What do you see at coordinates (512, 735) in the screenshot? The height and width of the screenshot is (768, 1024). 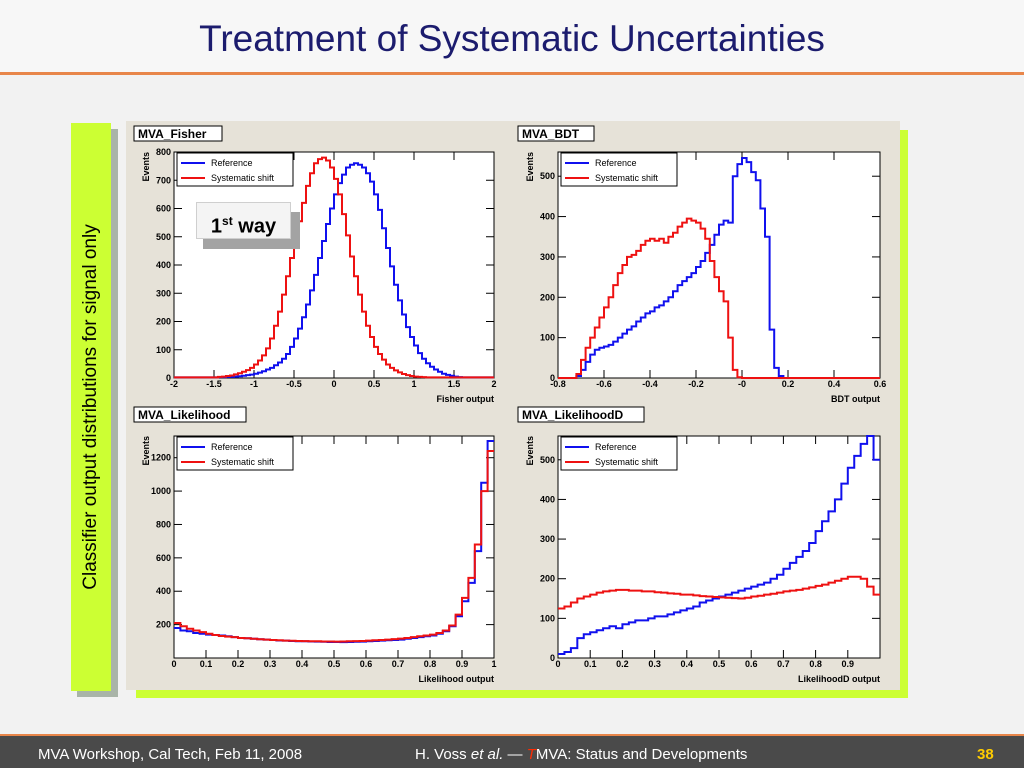 I see `footer-rule` at bounding box center [512, 735].